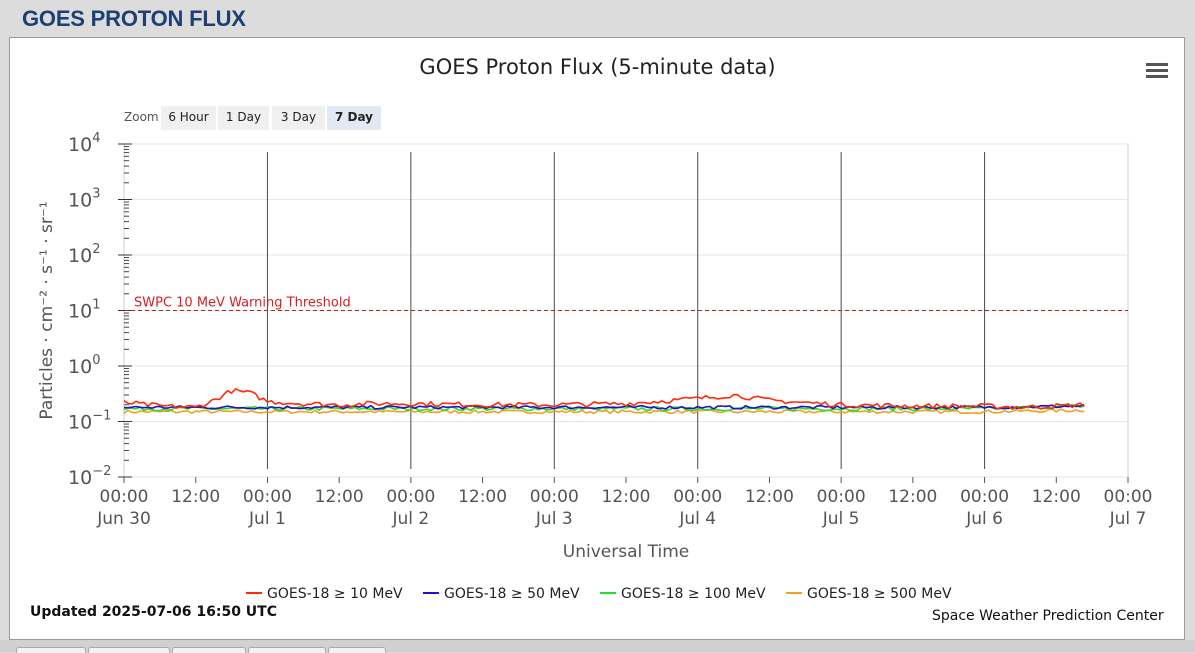 The image size is (1195, 653). Describe the element at coordinates (1157, 71) in the screenshot. I see `hamburger-menu-icon` at that location.